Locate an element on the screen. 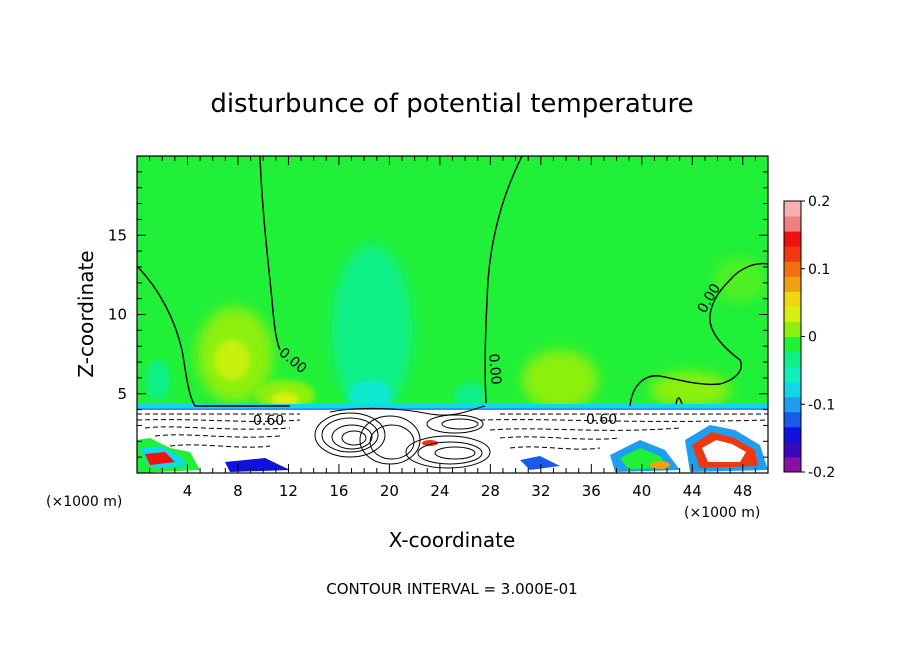 The image size is (904, 654). x-tick-label: 40 is located at coordinates (641, 491).